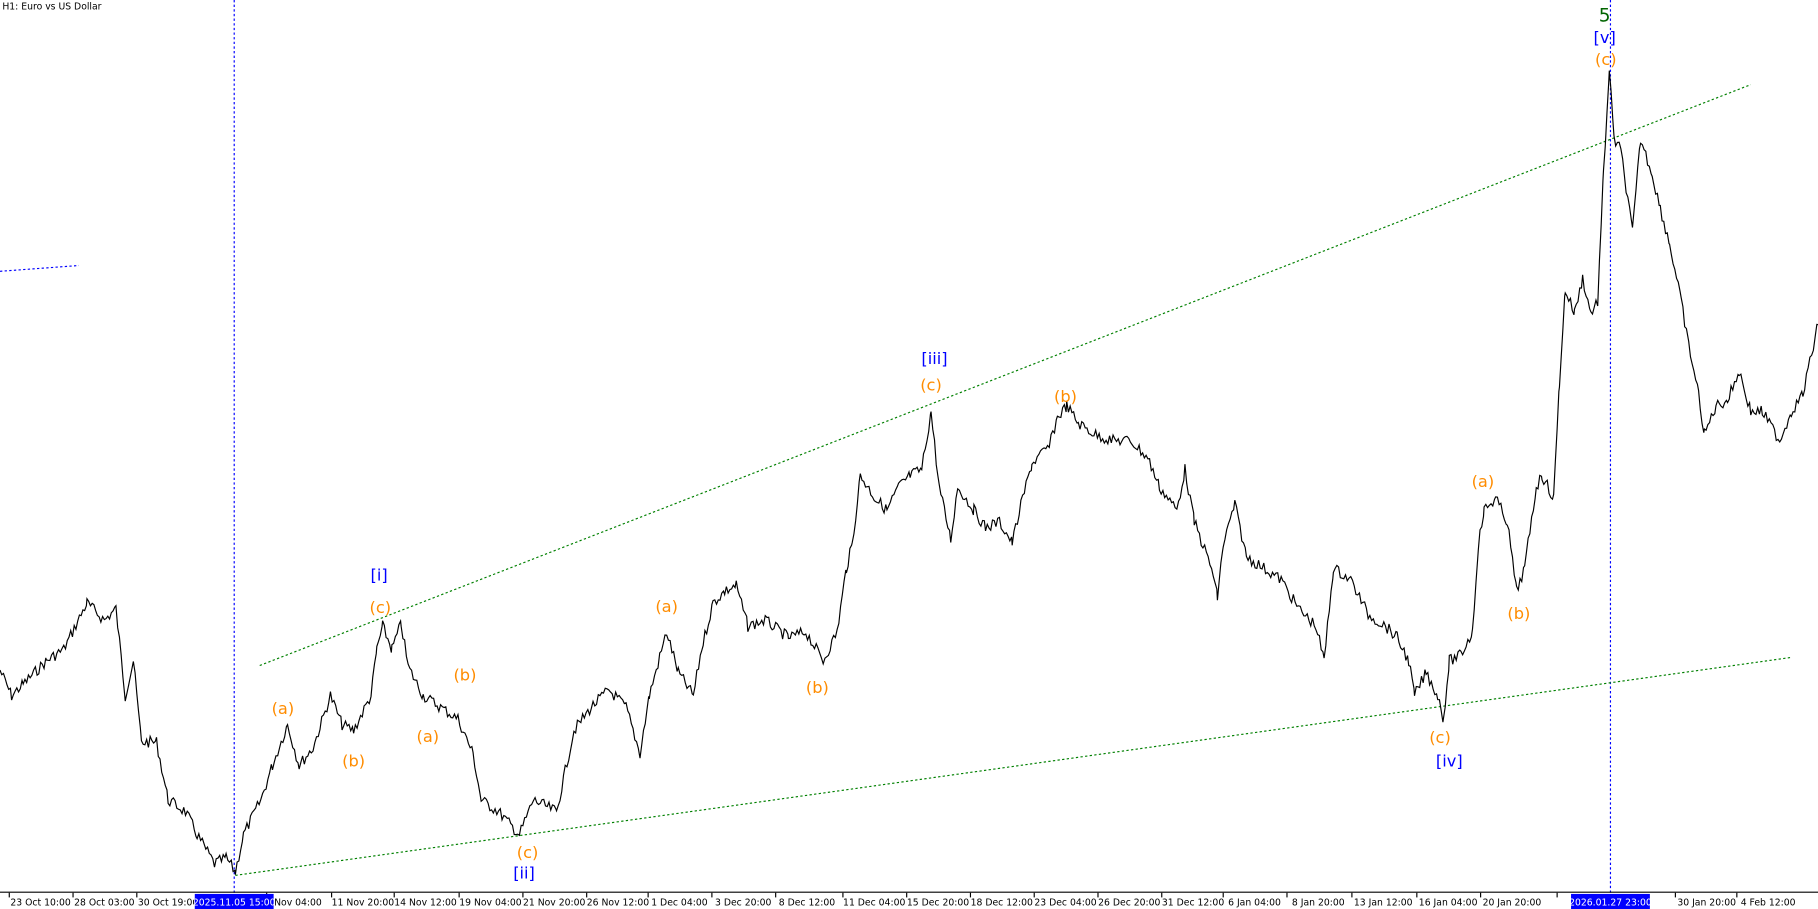  What do you see at coordinates (379, 575) in the screenshot?
I see `wave-label-major: [i]` at bounding box center [379, 575].